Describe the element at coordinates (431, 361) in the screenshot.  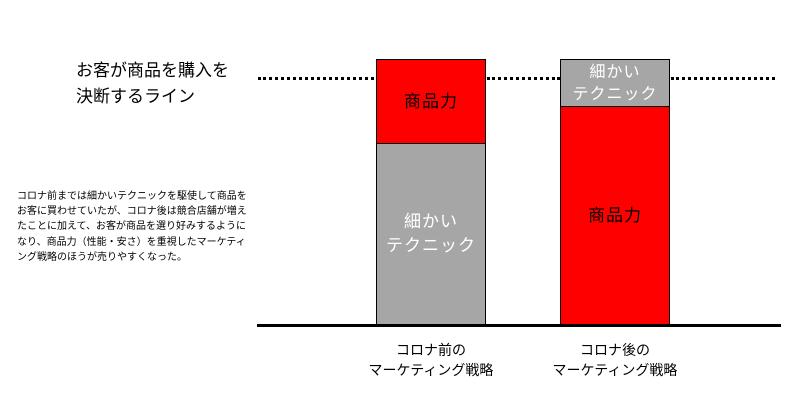
I see `caption-before-corona: コロナ前の マーケティング戦略` at that location.